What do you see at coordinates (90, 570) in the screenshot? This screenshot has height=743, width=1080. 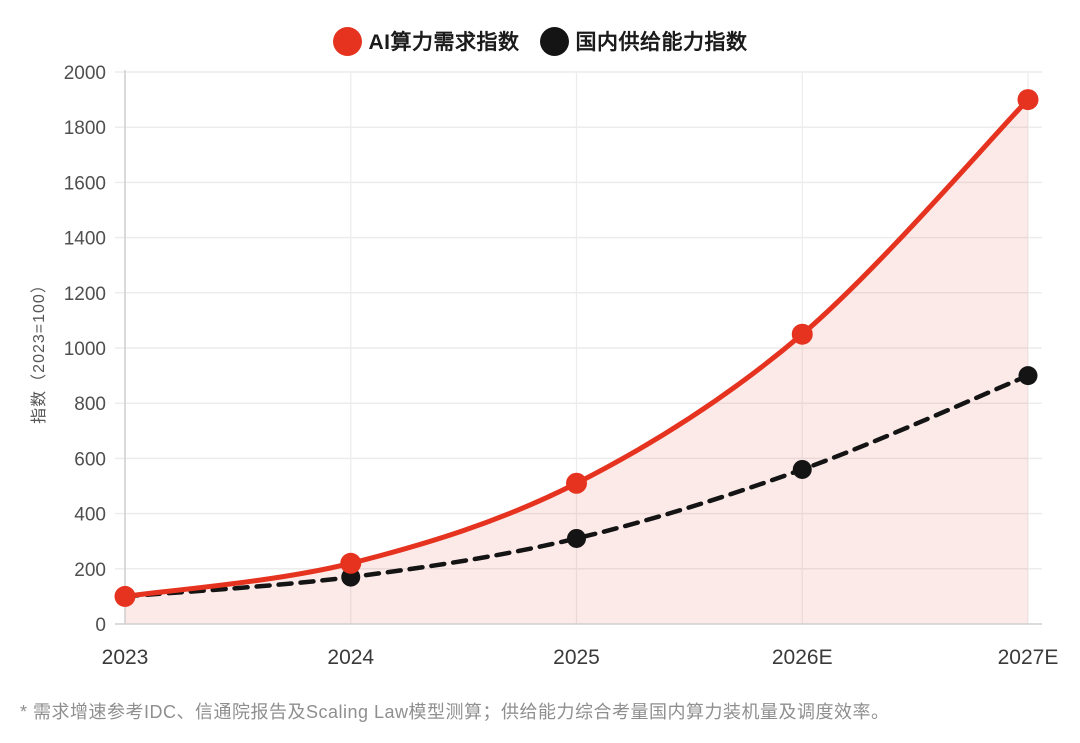 I see `y-tick-label: 200` at bounding box center [90, 570].